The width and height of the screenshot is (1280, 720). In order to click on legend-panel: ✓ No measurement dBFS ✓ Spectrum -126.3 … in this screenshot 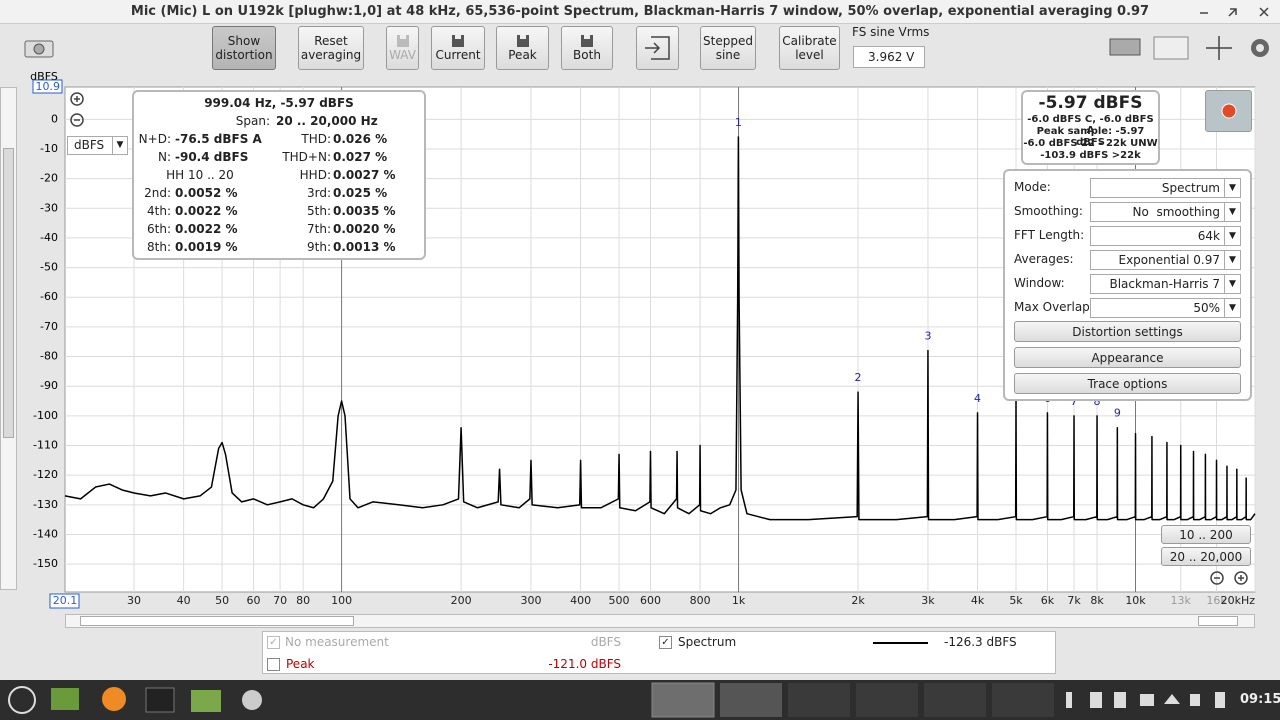, I will do `click(659, 652)`.